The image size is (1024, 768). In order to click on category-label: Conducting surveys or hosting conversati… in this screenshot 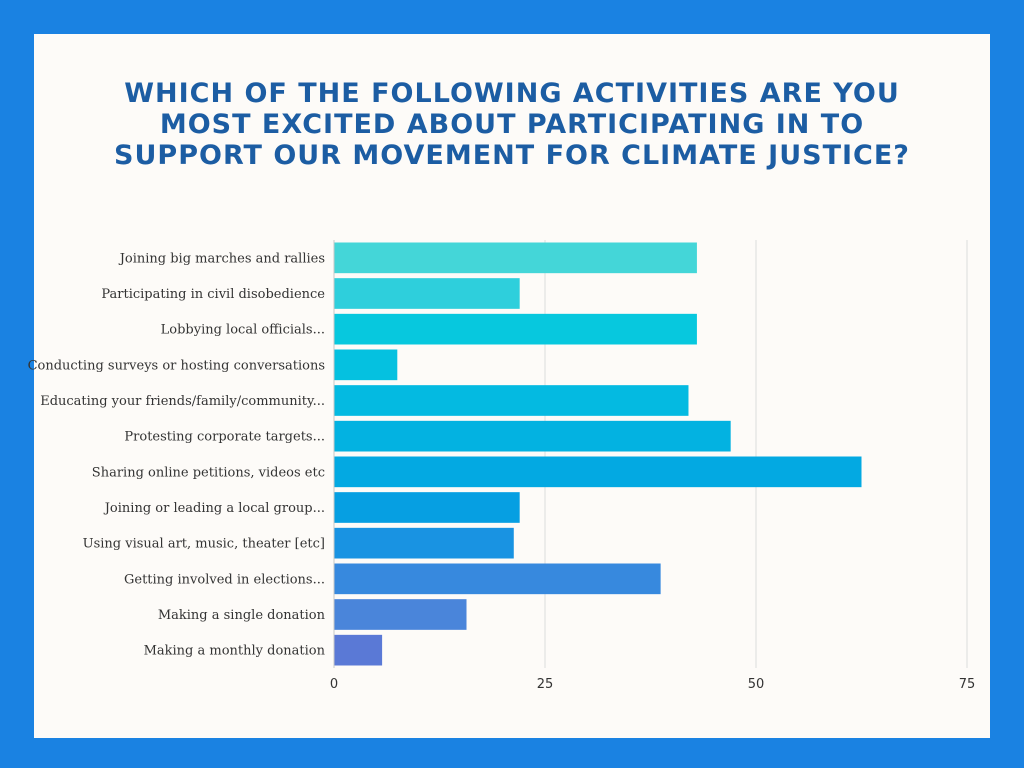, I will do `click(176, 365)`.